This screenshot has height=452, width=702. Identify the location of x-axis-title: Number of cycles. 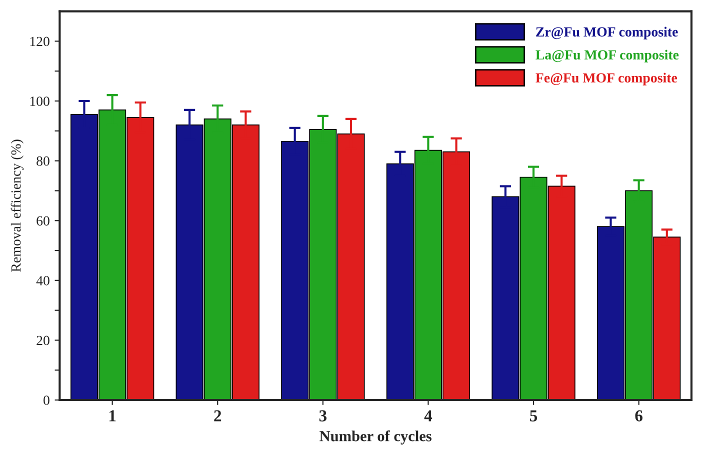
(376, 437).